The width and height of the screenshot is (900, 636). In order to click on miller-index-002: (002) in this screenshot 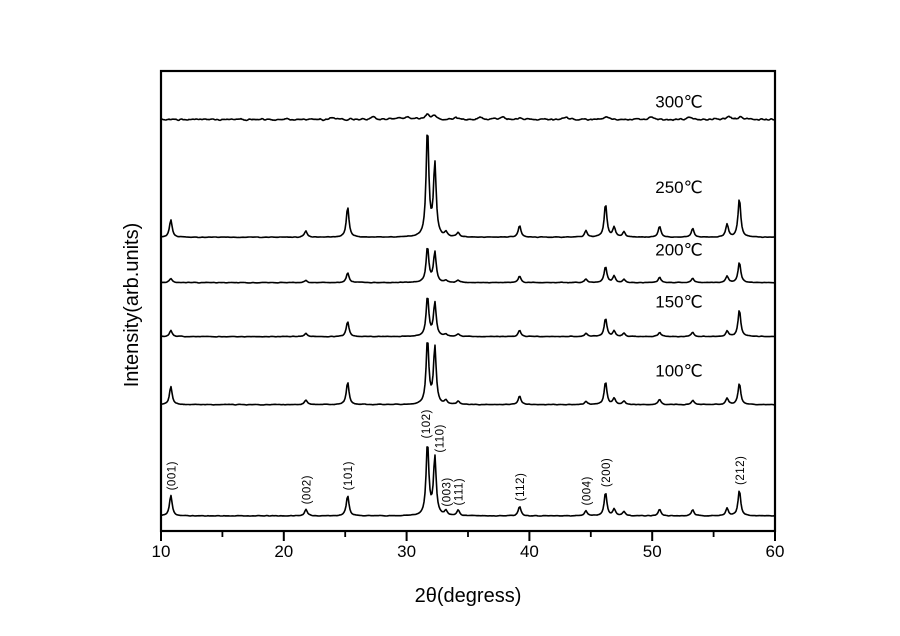, I will do `click(307, 489)`.